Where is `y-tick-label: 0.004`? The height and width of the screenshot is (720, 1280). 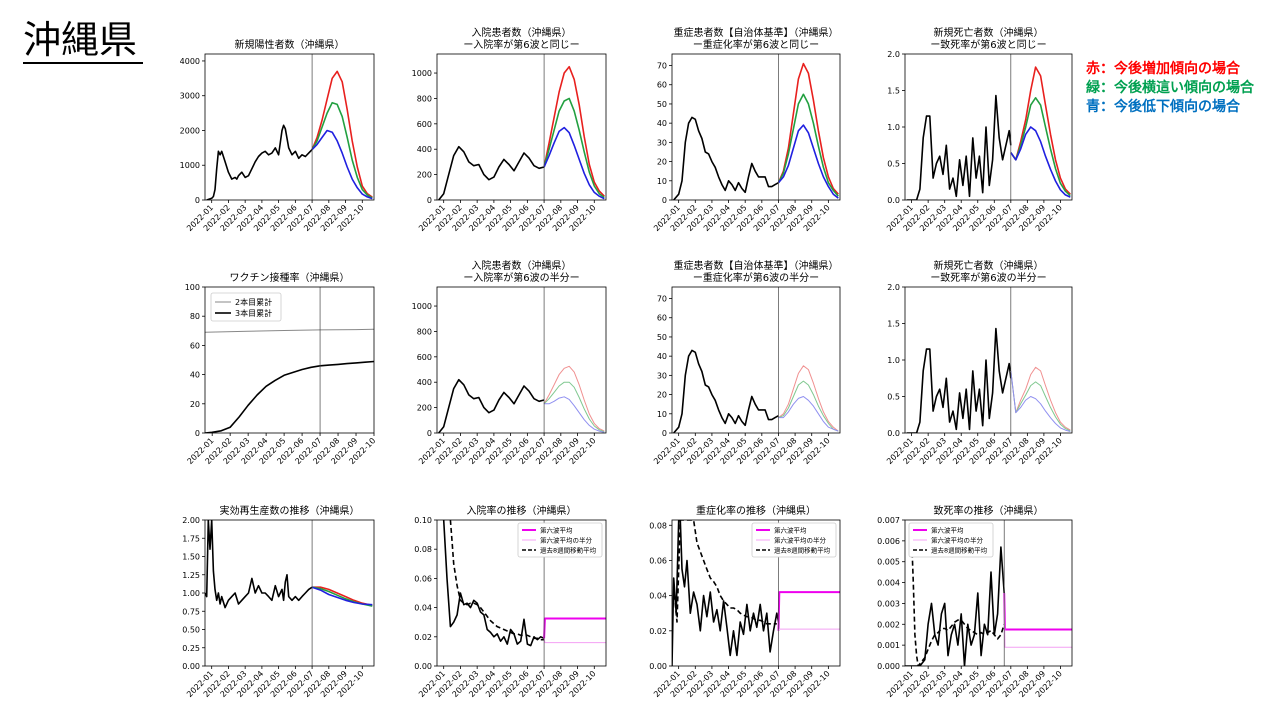
y-tick-label: 0.004 is located at coordinates (888, 583).